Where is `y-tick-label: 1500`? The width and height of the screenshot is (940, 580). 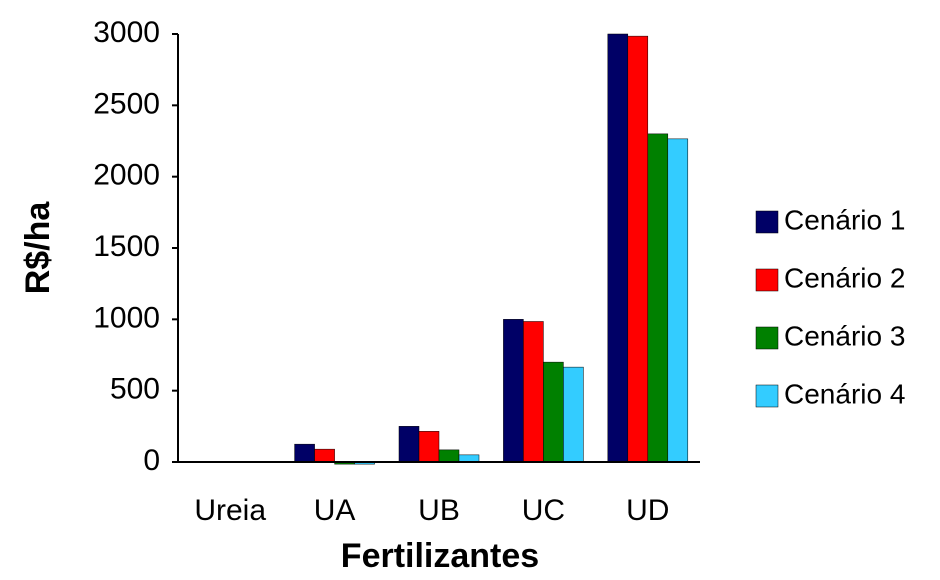 y-tick-label: 1500 is located at coordinates (126, 246).